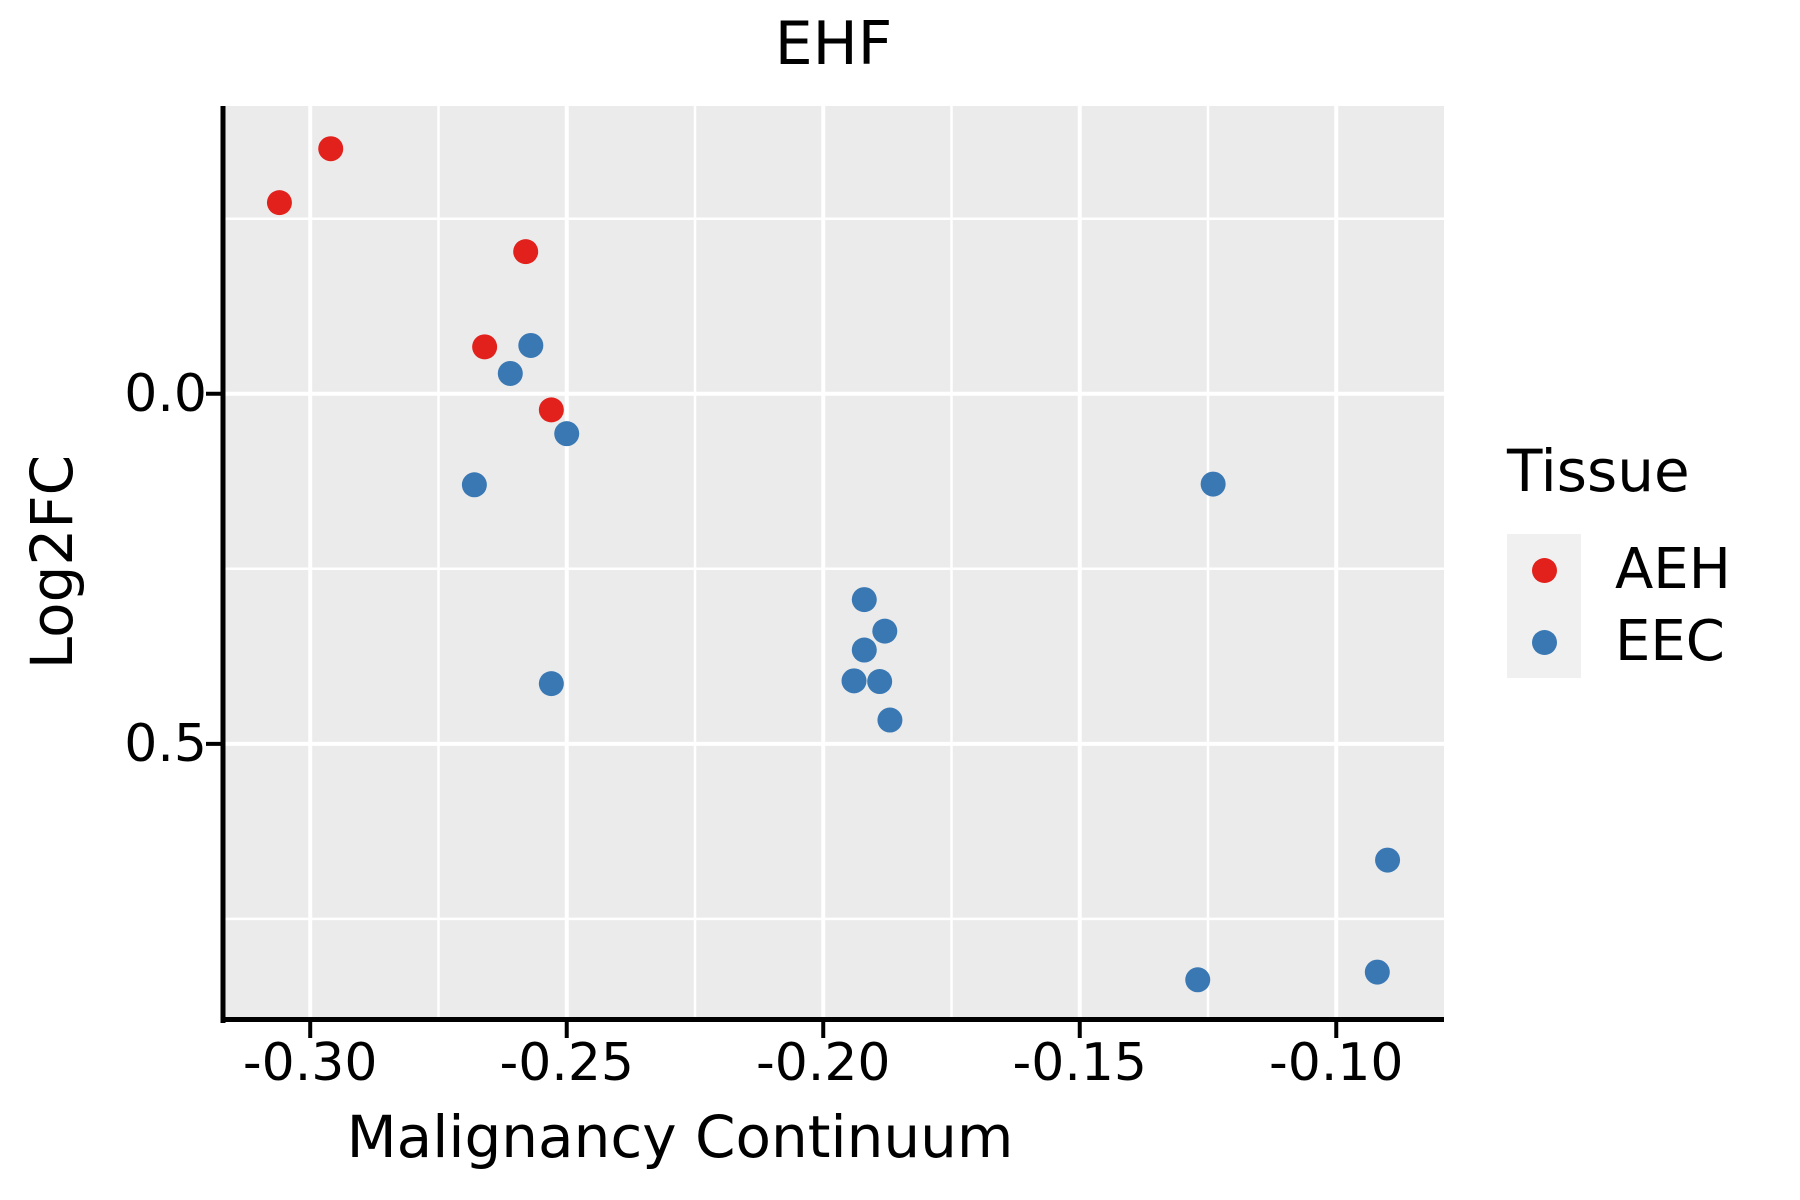 Image resolution: width=1800 pixels, height=1200 pixels. What do you see at coordinates (1336, 1063) in the screenshot?
I see `x-tick-label: -0.10` at bounding box center [1336, 1063].